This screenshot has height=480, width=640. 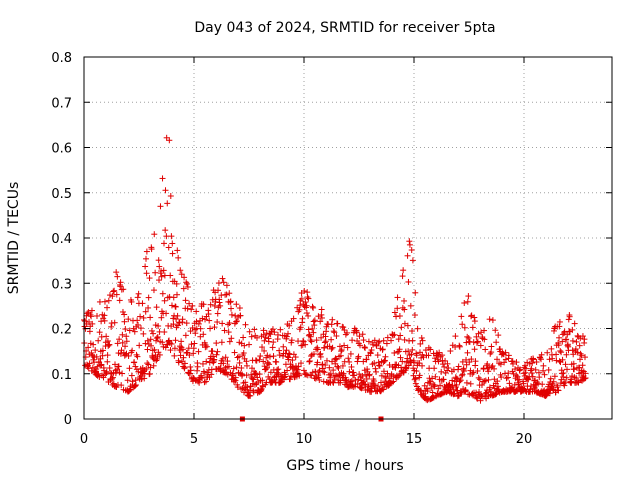 I want to click on y-tick-label: 0.2, so click(x=61, y=330).